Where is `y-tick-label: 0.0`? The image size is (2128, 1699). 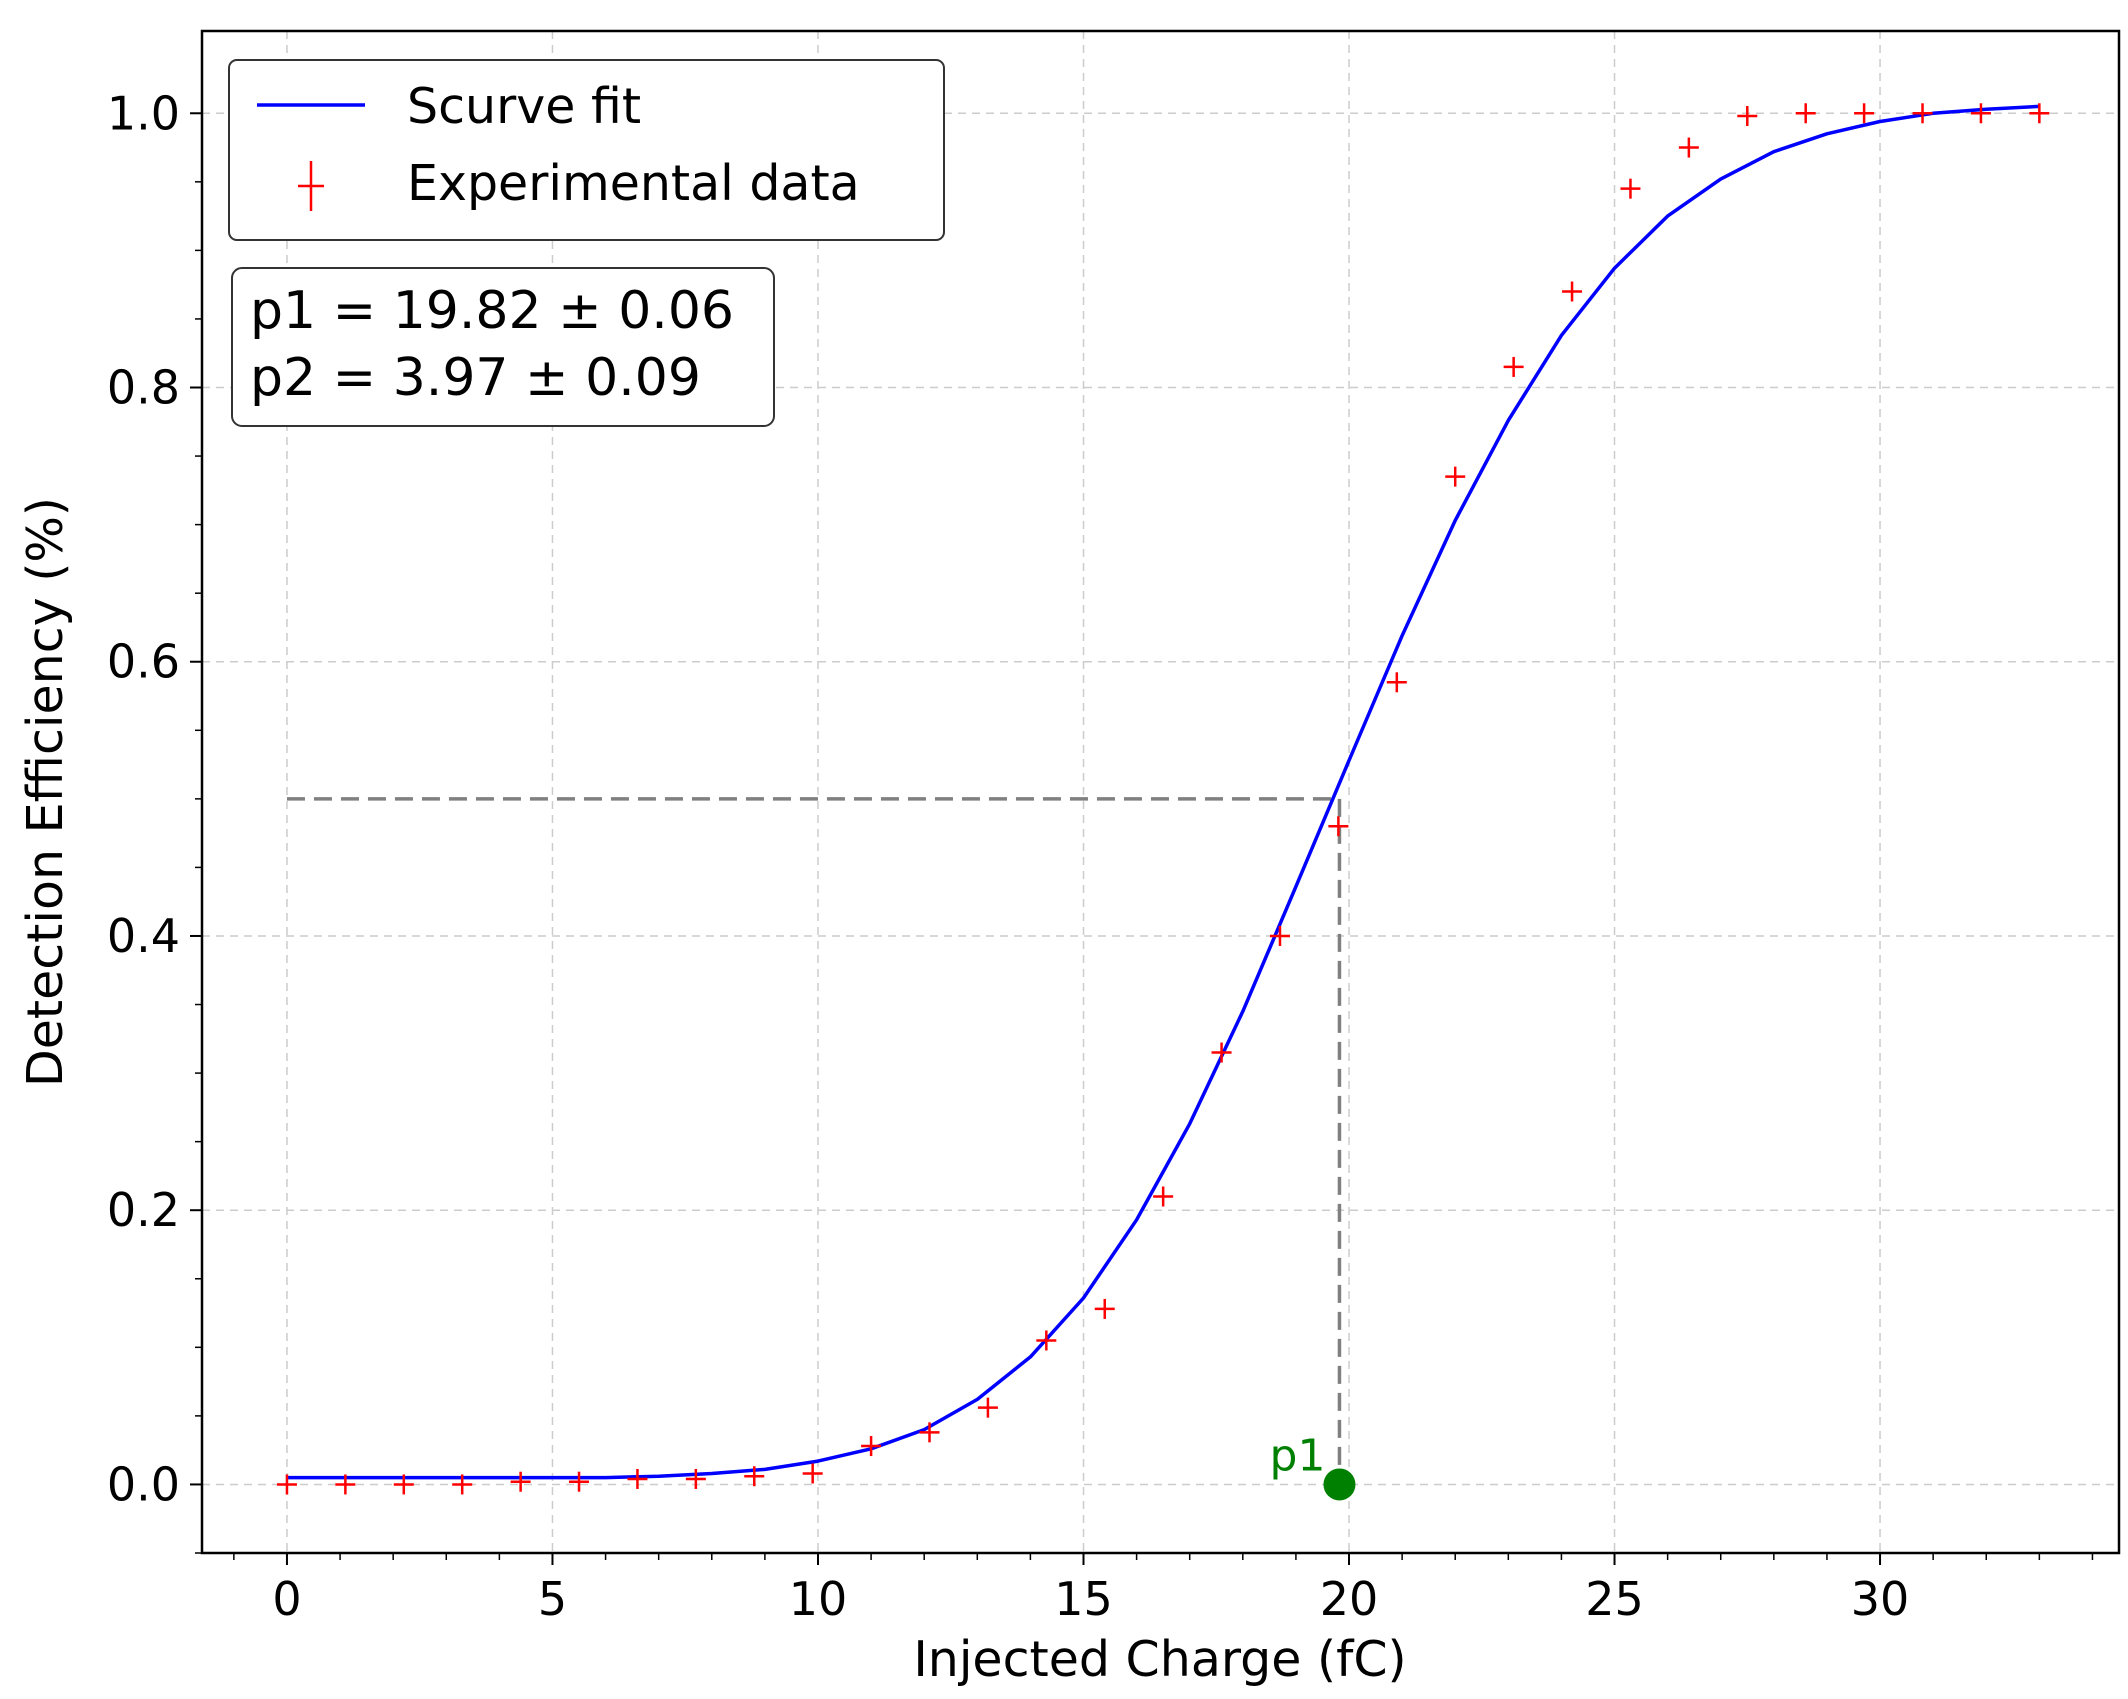 y-tick-label: 0.0 is located at coordinates (143, 1484).